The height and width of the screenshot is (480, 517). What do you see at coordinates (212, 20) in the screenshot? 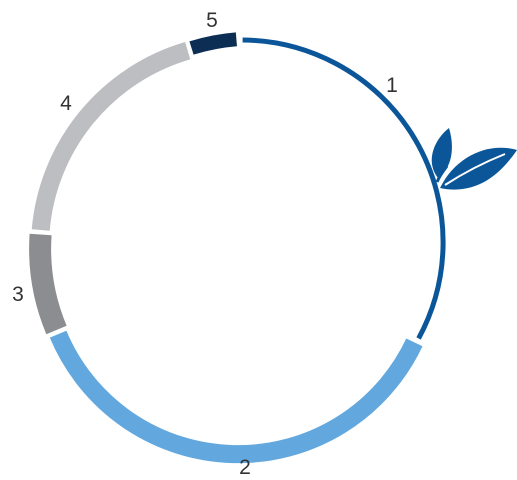
I see `segment-label-5: 5` at bounding box center [212, 20].